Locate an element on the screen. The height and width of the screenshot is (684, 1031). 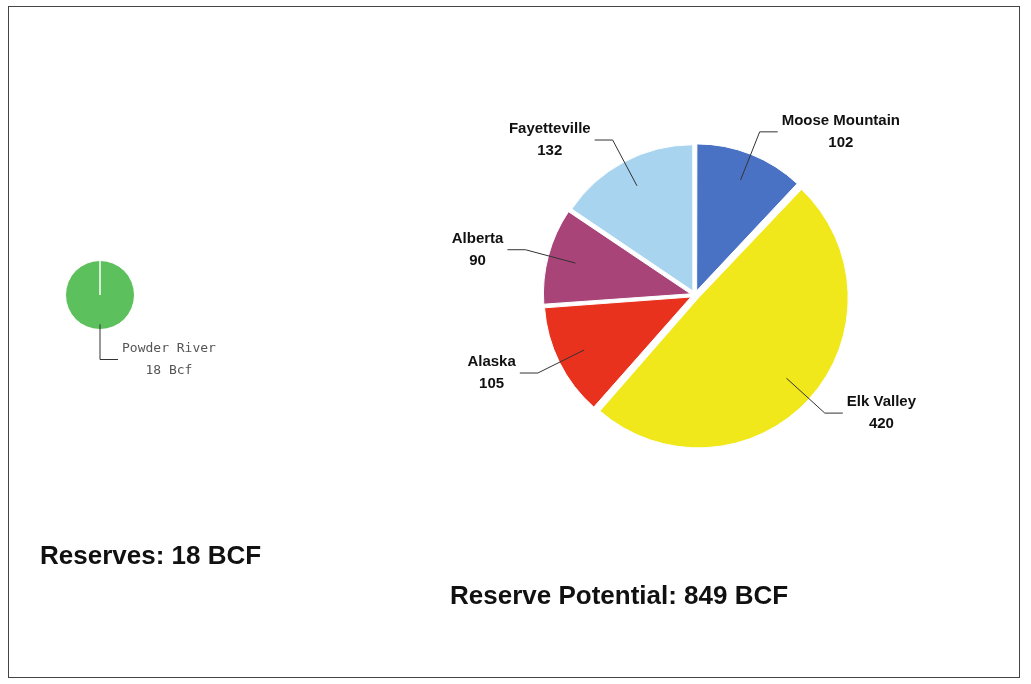
slice-label: Powder River is located at coordinates (169, 347).